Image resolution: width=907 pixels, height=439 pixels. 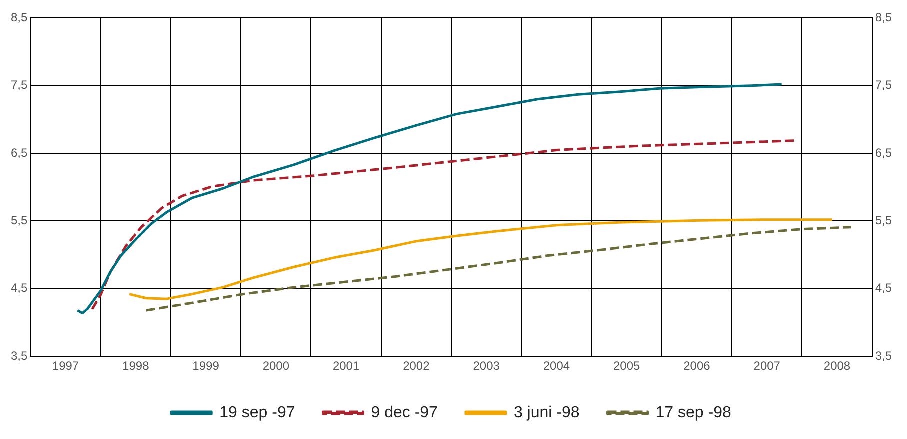 What do you see at coordinates (883, 221) in the screenshot?
I see `y2-tick-label: 5,5` at bounding box center [883, 221].